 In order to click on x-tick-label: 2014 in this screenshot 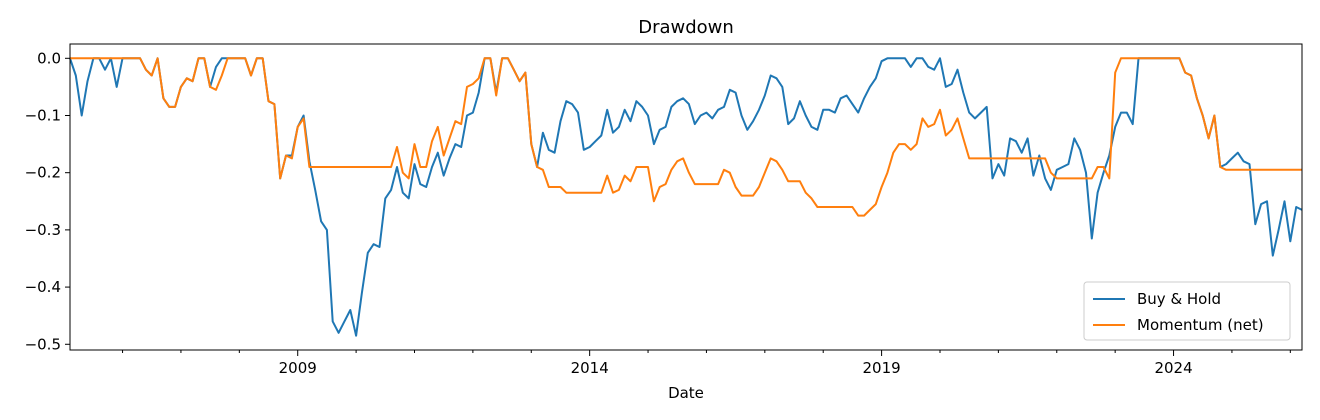, I will do `click(590, 368)`.